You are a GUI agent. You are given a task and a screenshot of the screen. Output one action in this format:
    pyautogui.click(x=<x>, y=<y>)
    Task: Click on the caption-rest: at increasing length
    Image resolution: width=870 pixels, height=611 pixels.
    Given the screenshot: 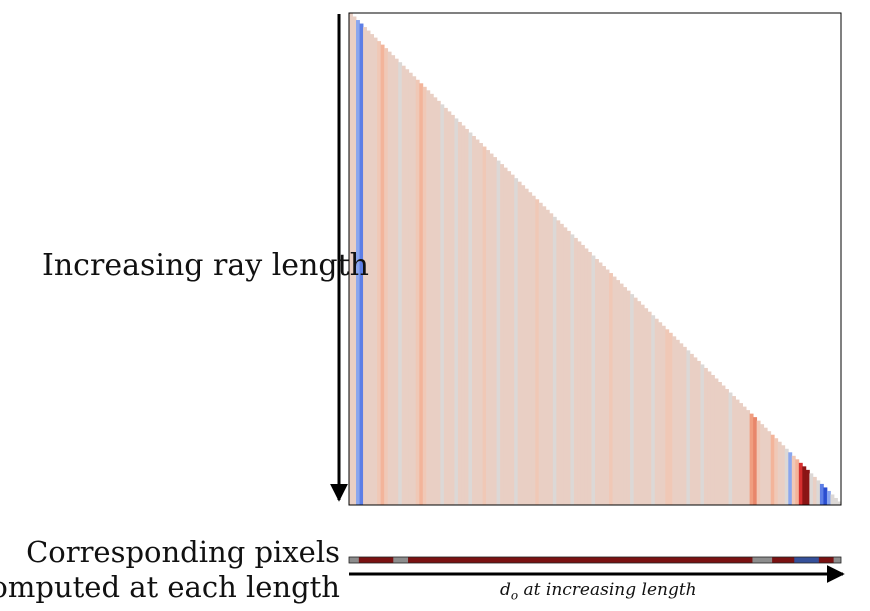 What is the action you would take?
    pyautogui.click(x=607, y=590)
    